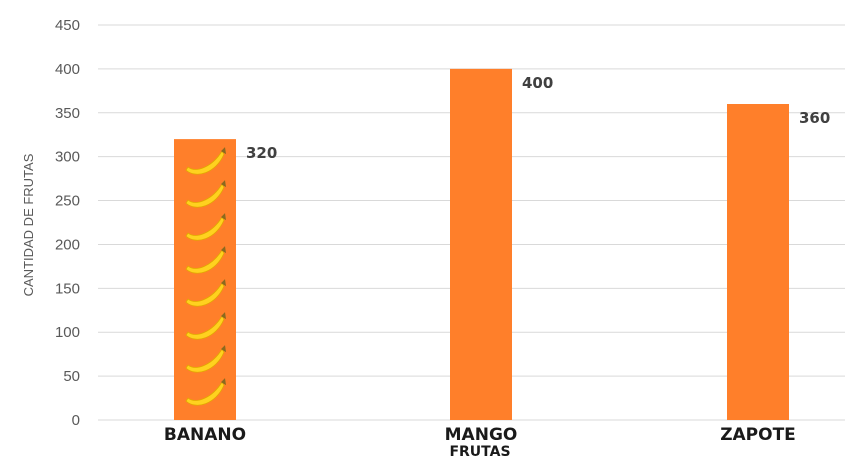  What do you see at coordinates (758, 262) in the screenshot?
I see `bar-zapote` at bounding box center [758, 262].